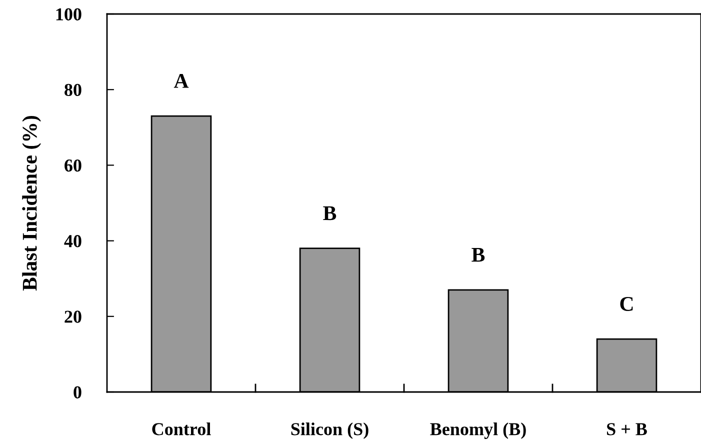  What do you see at coordinates (73, 165) in the screenshot?
I see `y-tick-label: 60` at bounding box center [73, 165].